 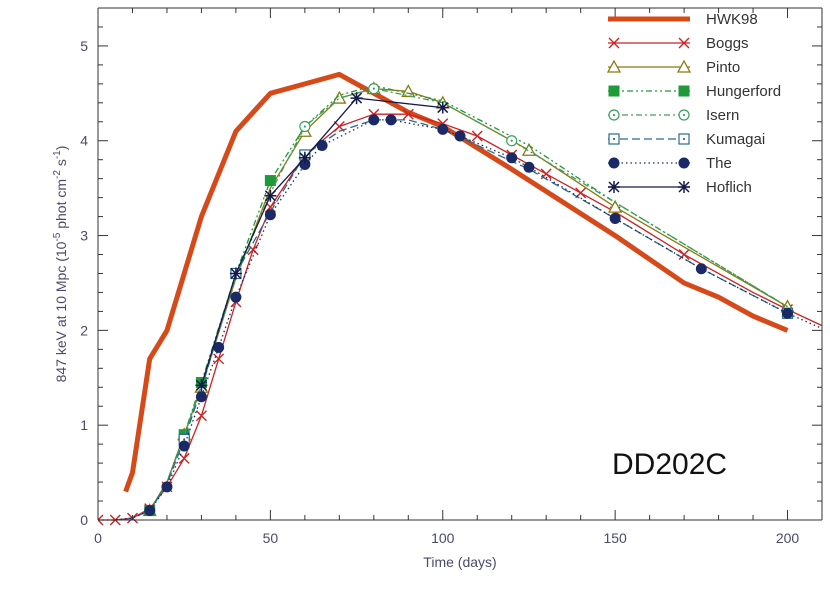 I want to click on legend-marker-right-hoflich, so click(x=684, y=187).